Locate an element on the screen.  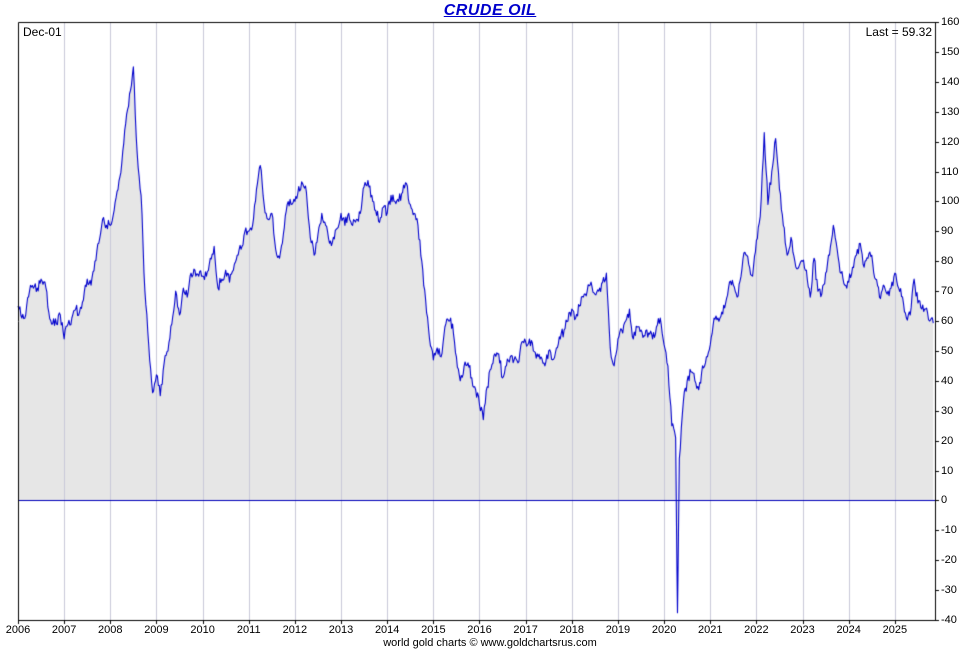
x-axis-tick-label: 2013 is located at coordinates (341, 630).